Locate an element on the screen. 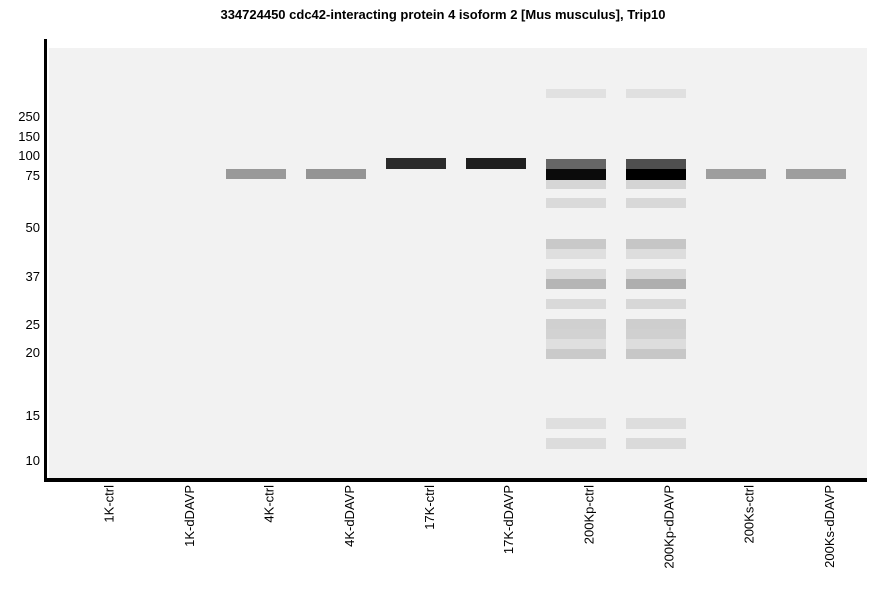  mw-tick-label: 15 is located at coordinates (32, 415).